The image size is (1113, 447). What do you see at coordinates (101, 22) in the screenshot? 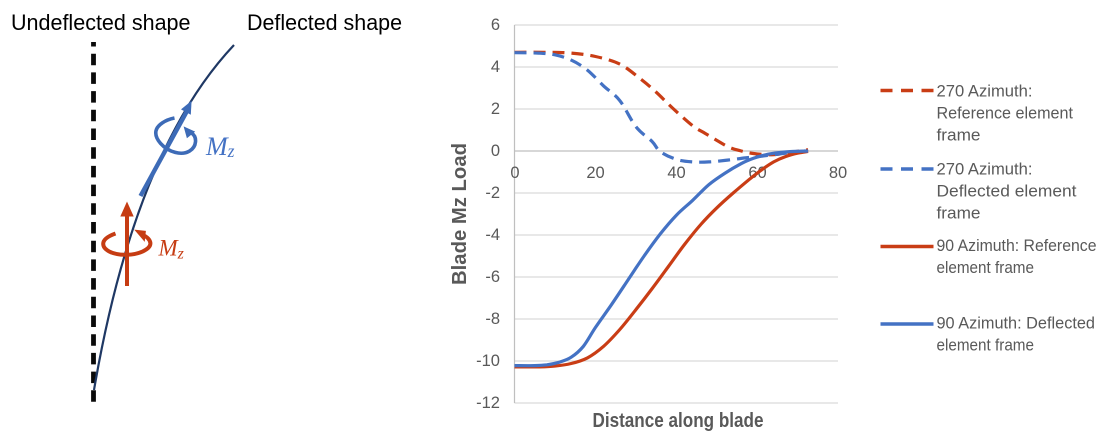
I see `svg-text: Undeflected shape` at bounding box center [101, 22].